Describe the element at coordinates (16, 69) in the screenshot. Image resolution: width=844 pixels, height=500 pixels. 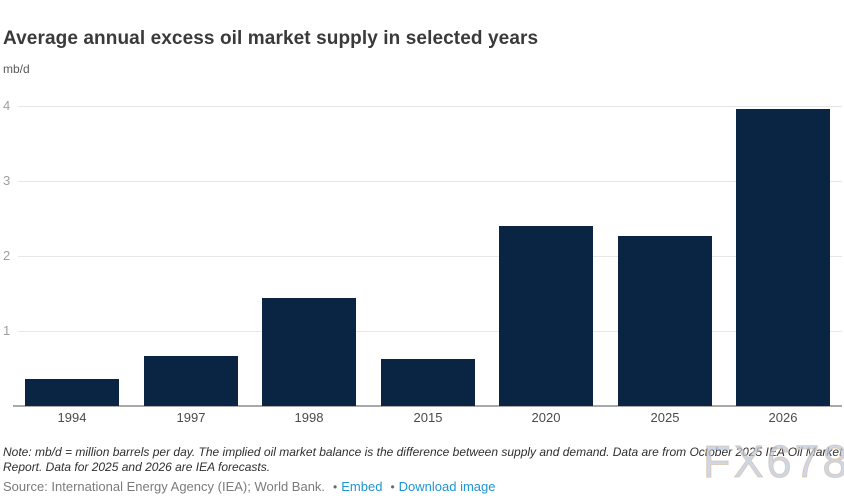
I see `y-axis-units-label: mb/d` at that location.